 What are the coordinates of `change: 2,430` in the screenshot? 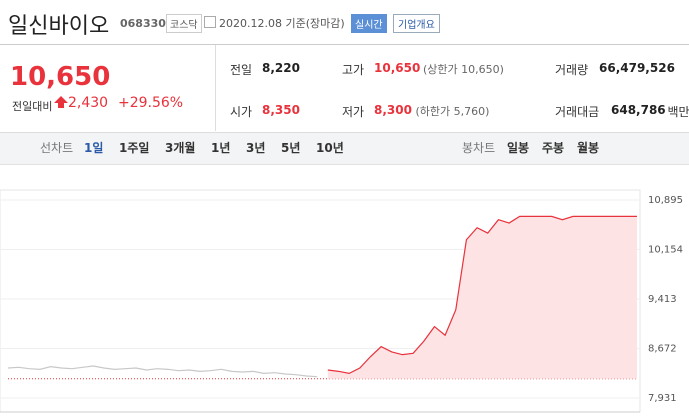 It's located at (88, 103).